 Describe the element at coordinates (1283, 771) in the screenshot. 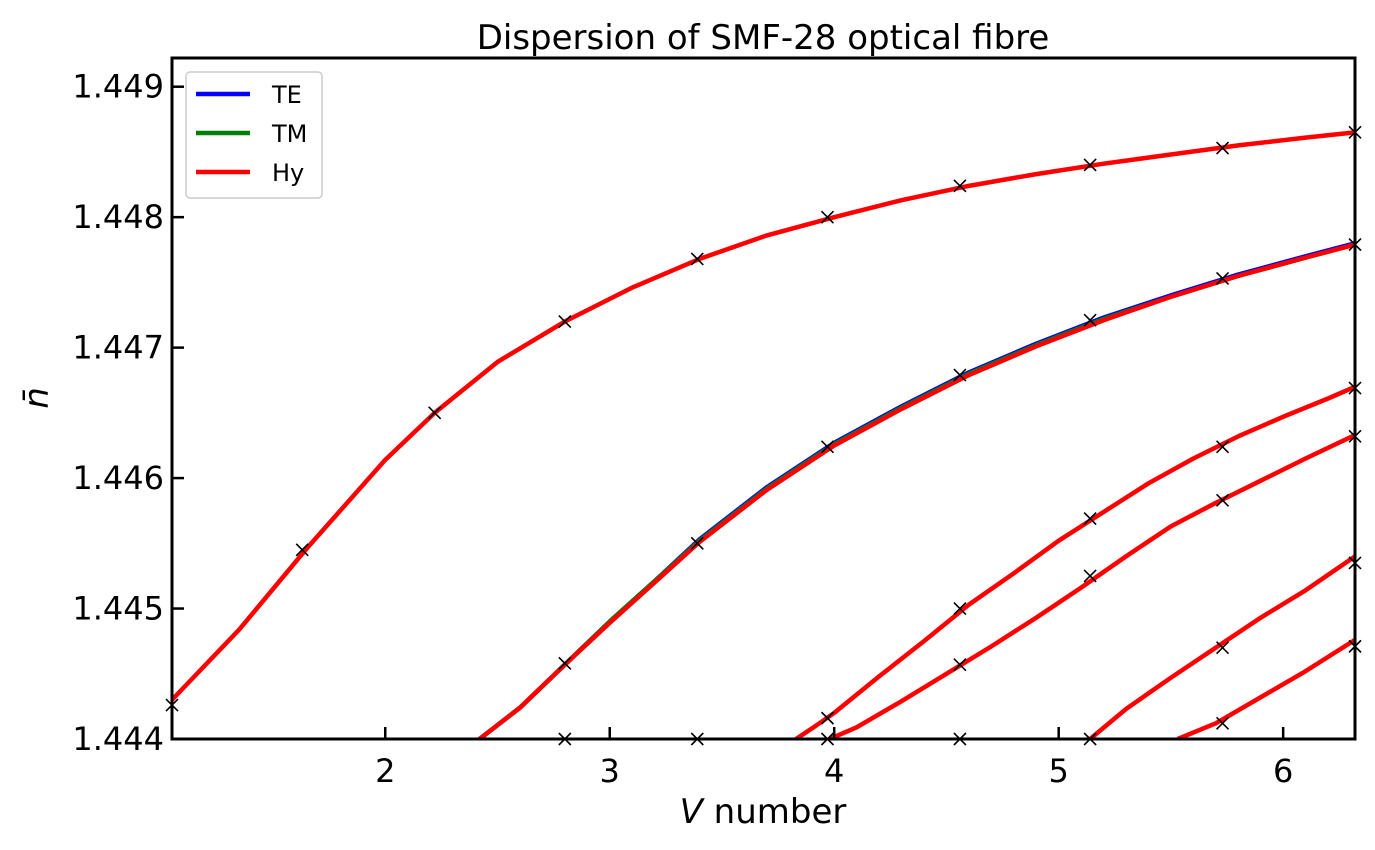

I see `x-tick-label: 6` at that location.